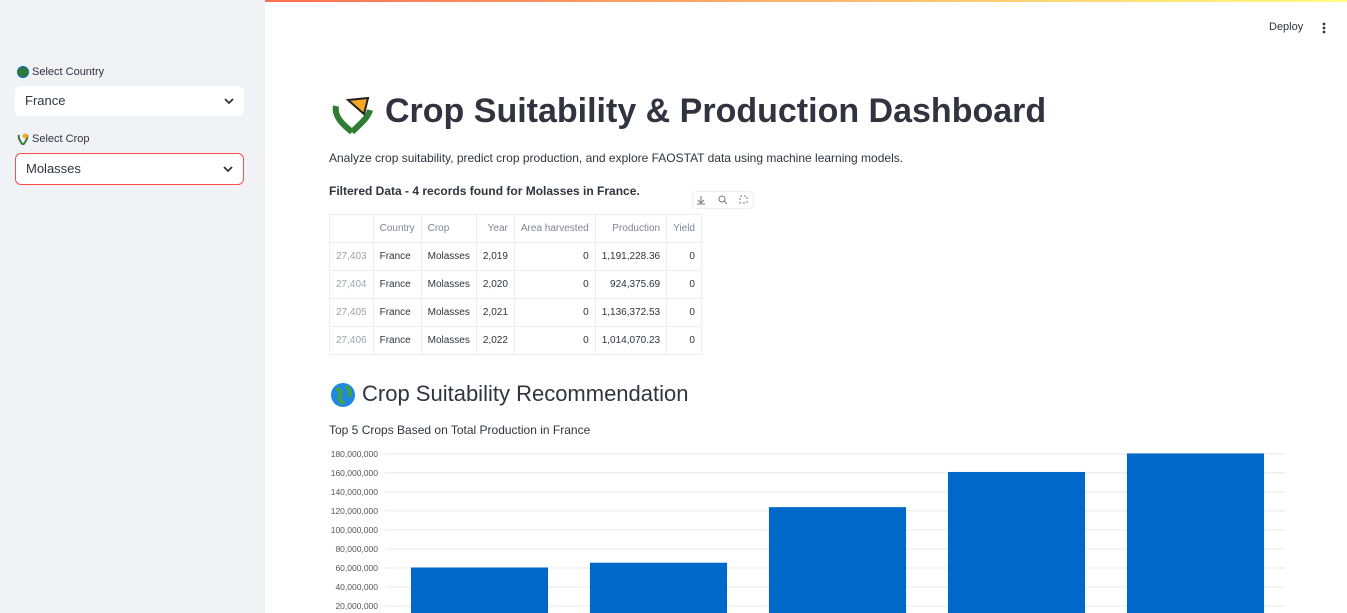 The image size is (1347, 613). What do you see at coordinates (129, 101) in the screenshot?
I see `country-select: France` at bounding box center [129, 101].